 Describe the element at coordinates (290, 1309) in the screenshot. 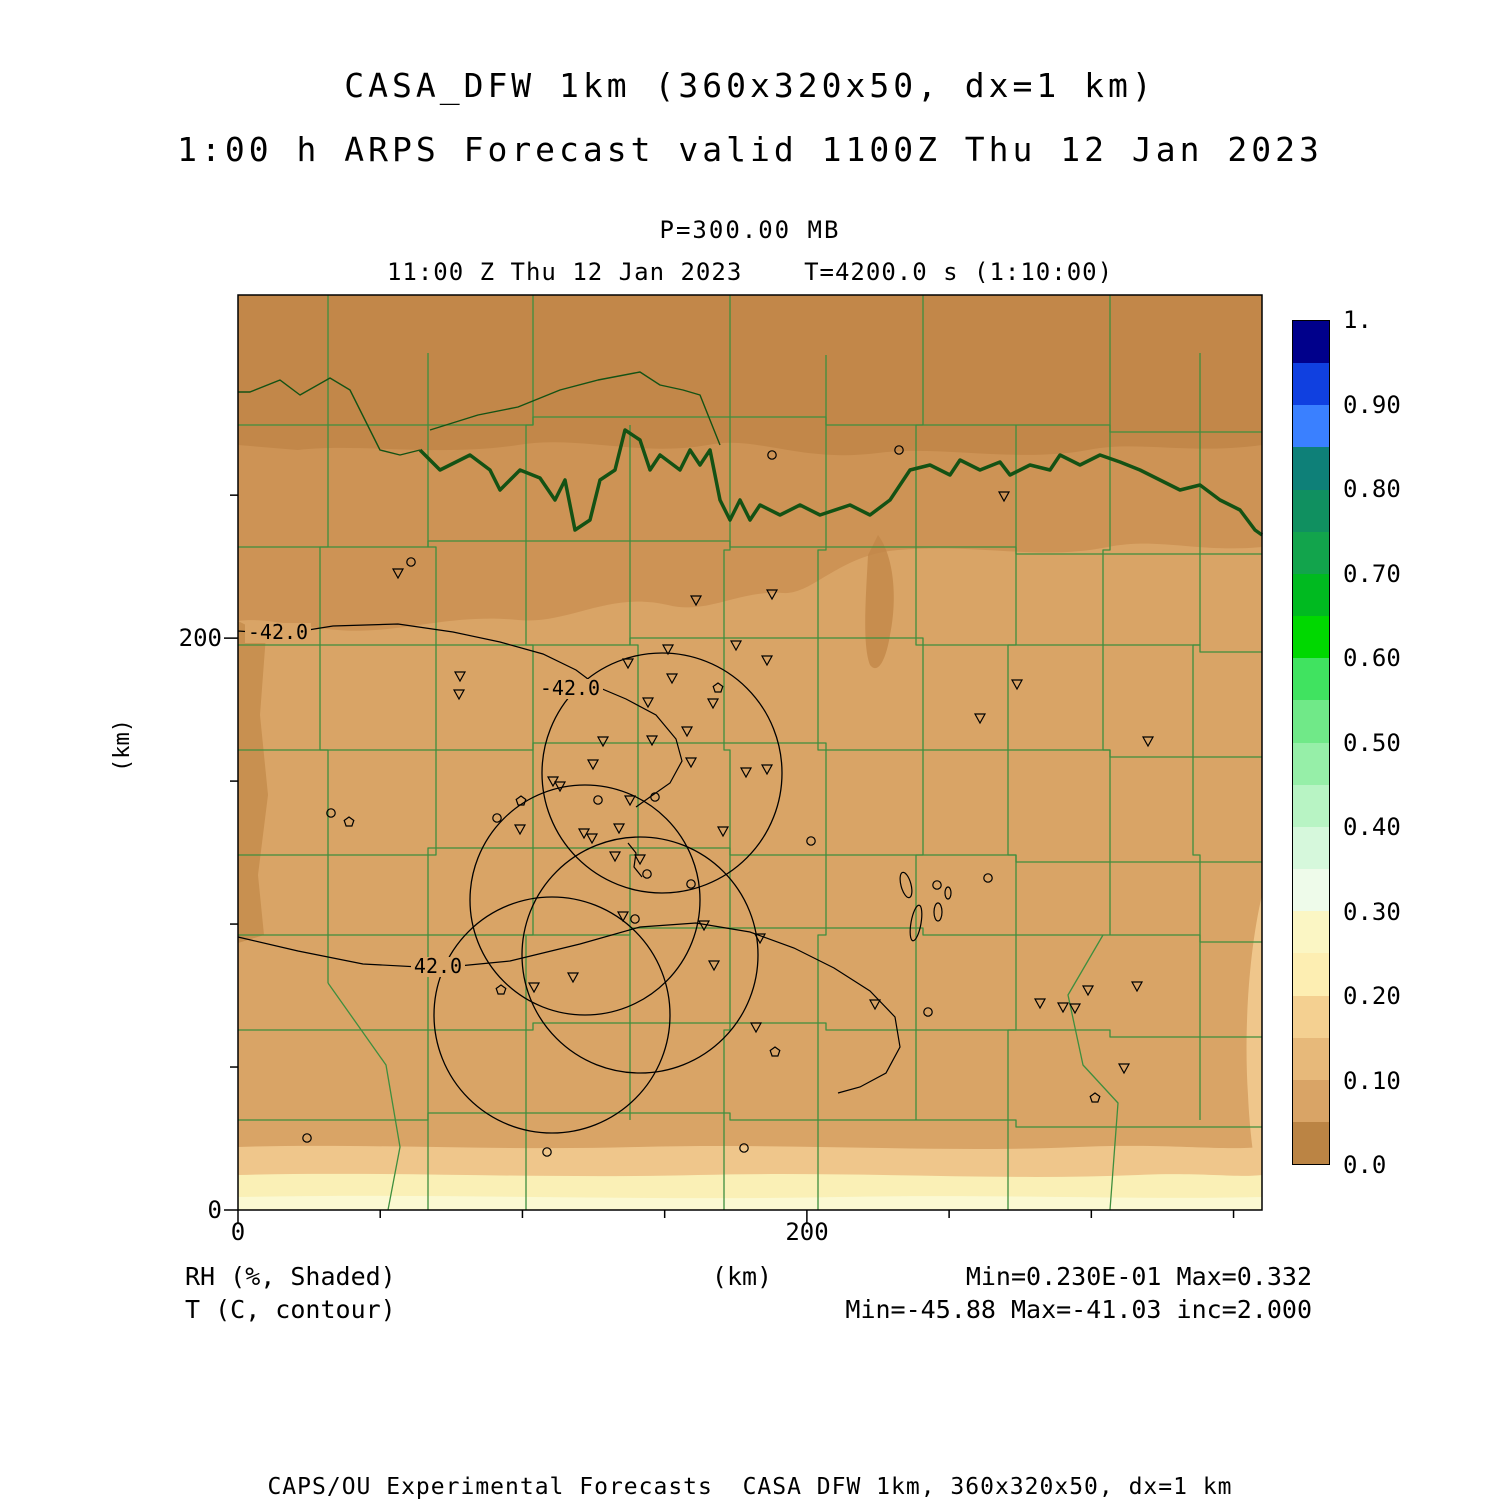

I see `contour-field-label: T (C, contour)` at that location.